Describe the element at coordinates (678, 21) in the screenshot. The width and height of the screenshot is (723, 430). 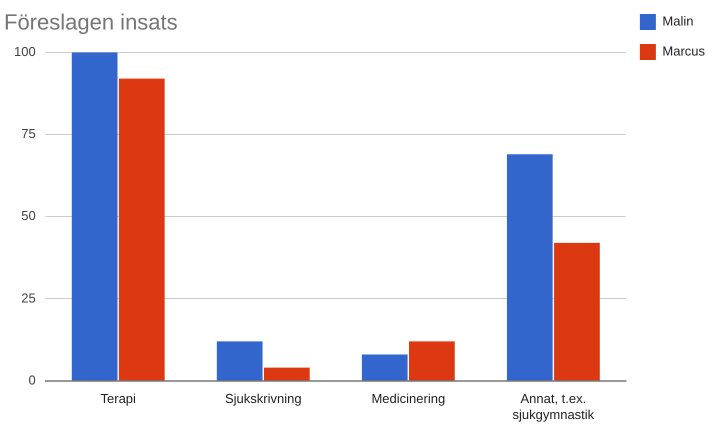
I see `legend-label: Malin` at that location.